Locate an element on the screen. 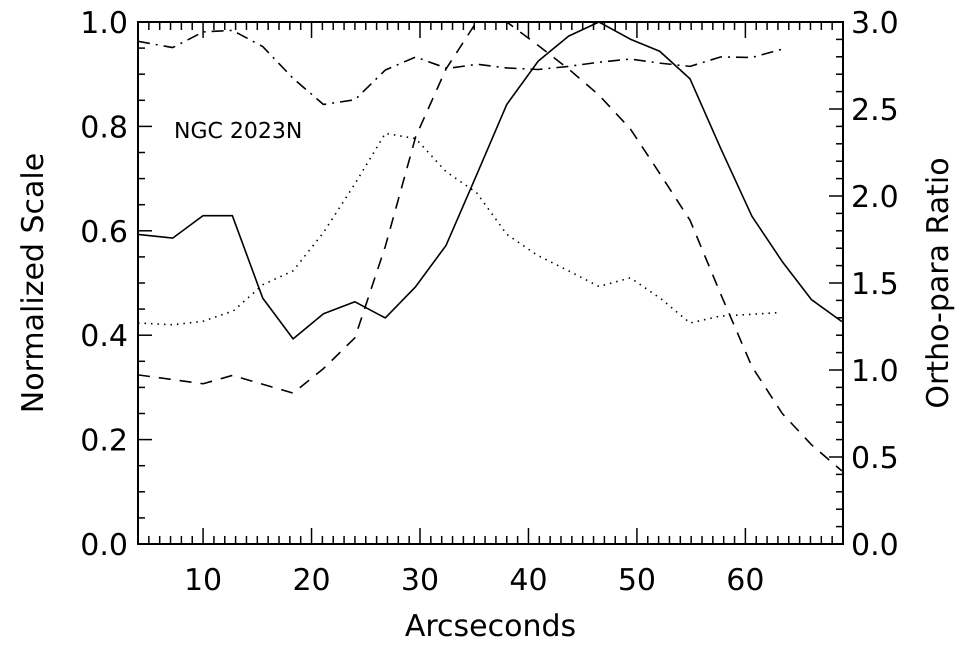 This screenshot has width=963, height=650. y-tick-label: 1.0 is located at coordinates (104, 23).